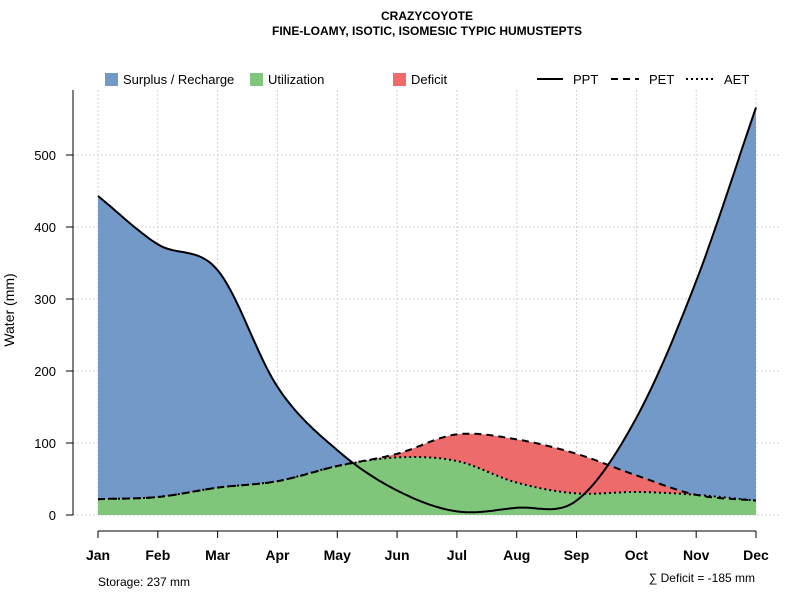 The height and width of the screenshot is (600, 800). What do you see at coordinates (277, 555) in the screenshot?
I see `x-tick-label: Apr` at bounding box center [277, 555].